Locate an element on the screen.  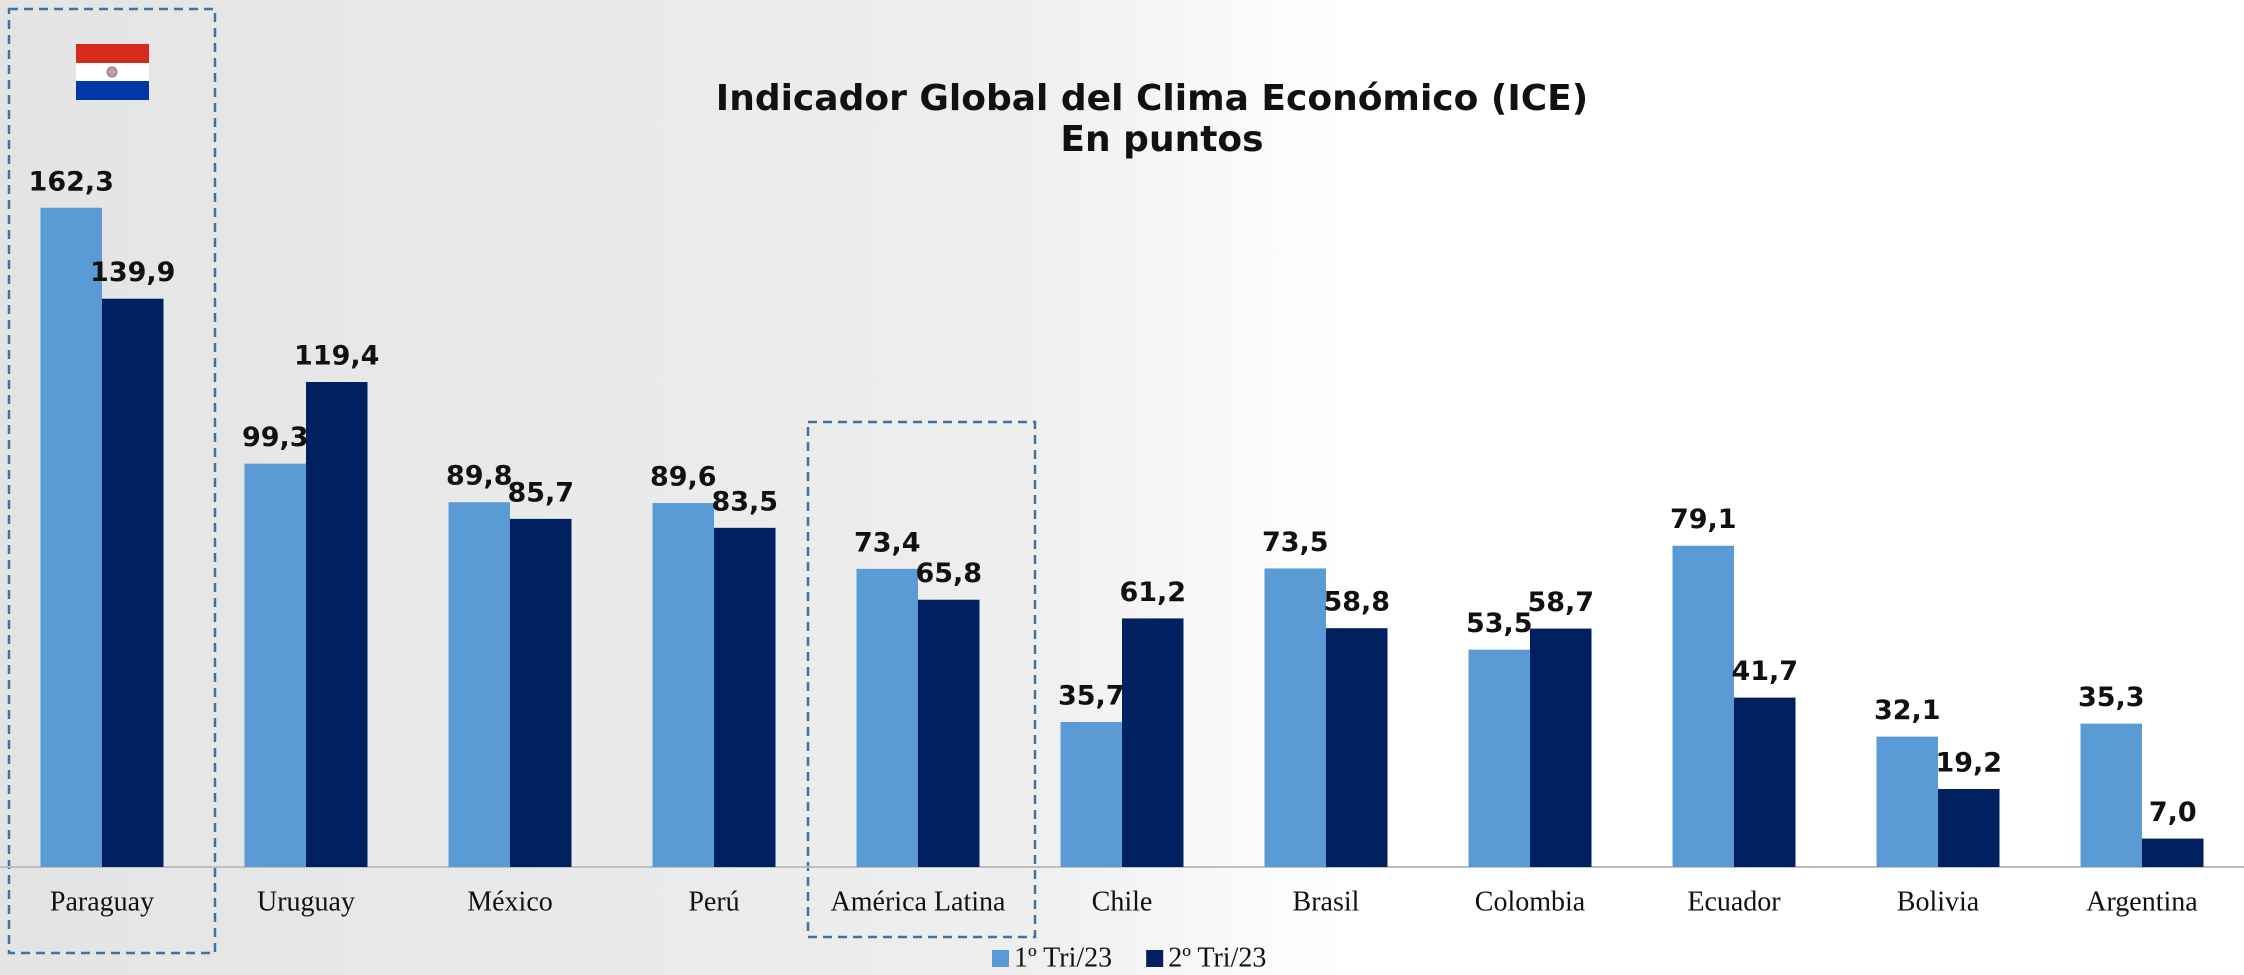
data-label: 99,3 is located at coordinates (275, 437).